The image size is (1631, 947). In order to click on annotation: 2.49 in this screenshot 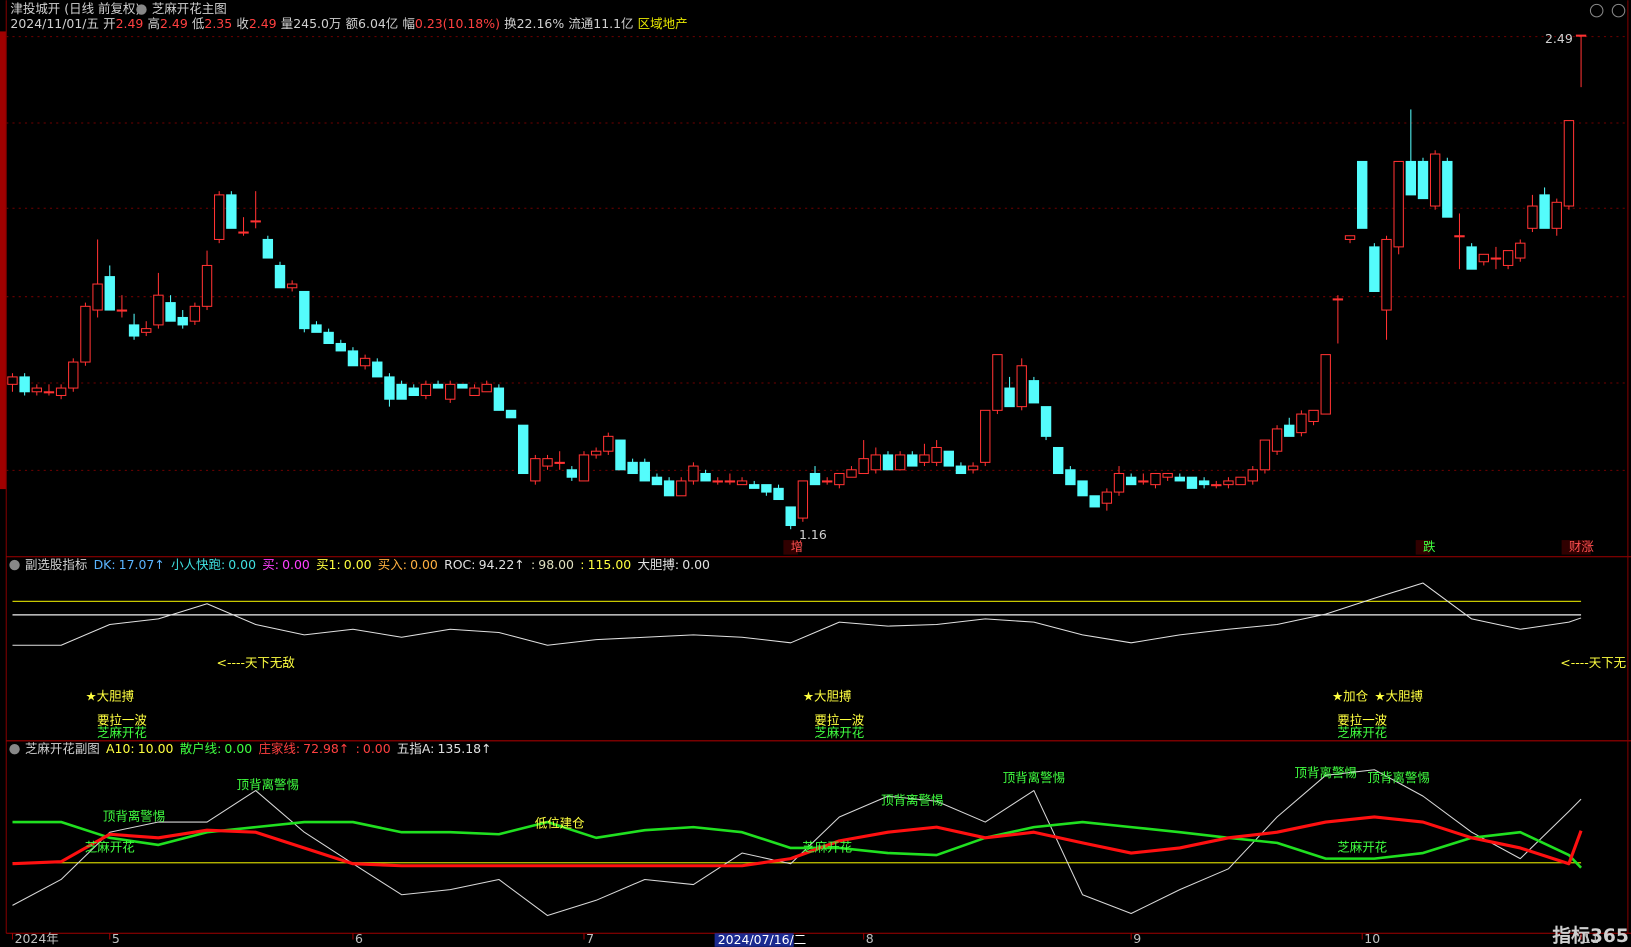, I will do `click(1559, 38)`.